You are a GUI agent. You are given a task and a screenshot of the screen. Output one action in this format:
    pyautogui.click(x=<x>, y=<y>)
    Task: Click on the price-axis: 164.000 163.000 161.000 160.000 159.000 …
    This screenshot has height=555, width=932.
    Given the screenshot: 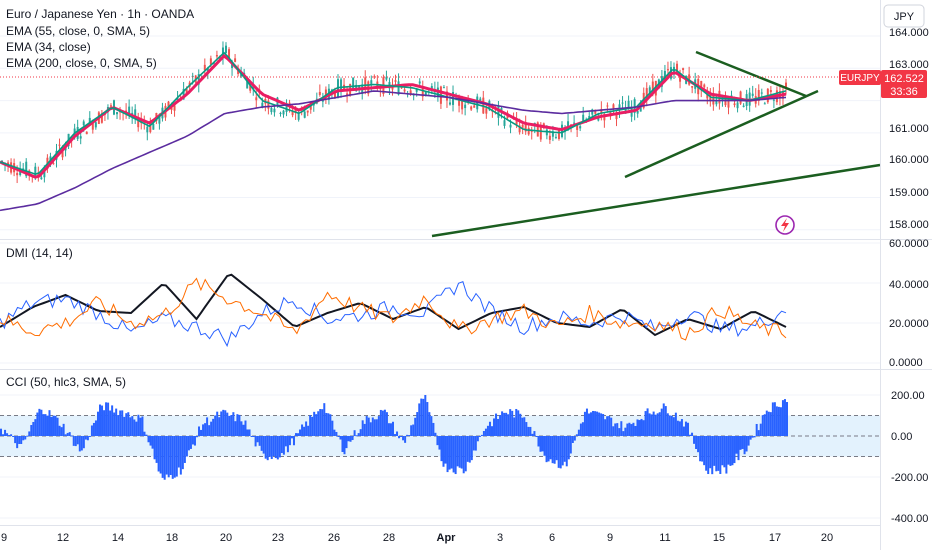 What is the action you would take?
    pyautogui.click(x=909, y=129)
    